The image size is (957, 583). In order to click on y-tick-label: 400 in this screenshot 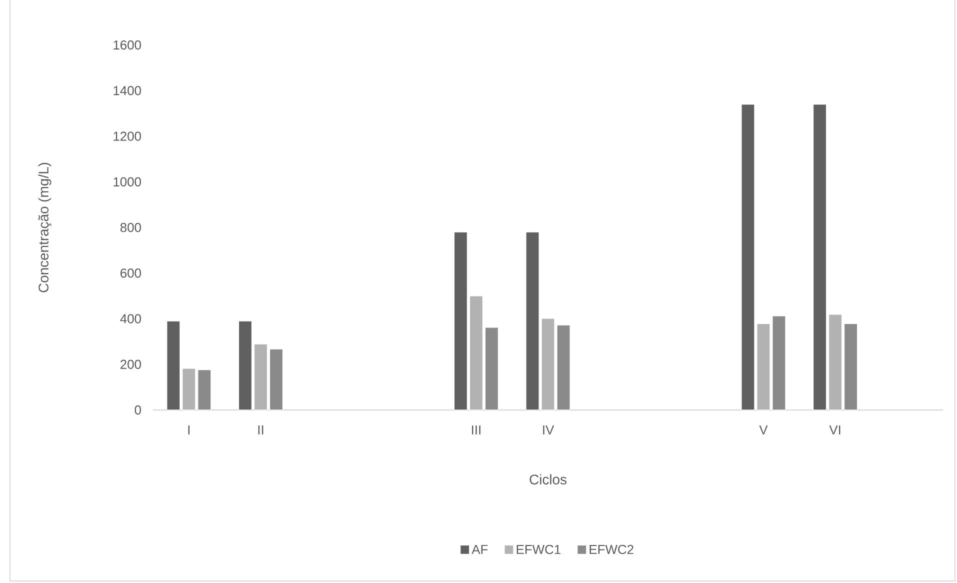, I will do `click(130, 319)`.